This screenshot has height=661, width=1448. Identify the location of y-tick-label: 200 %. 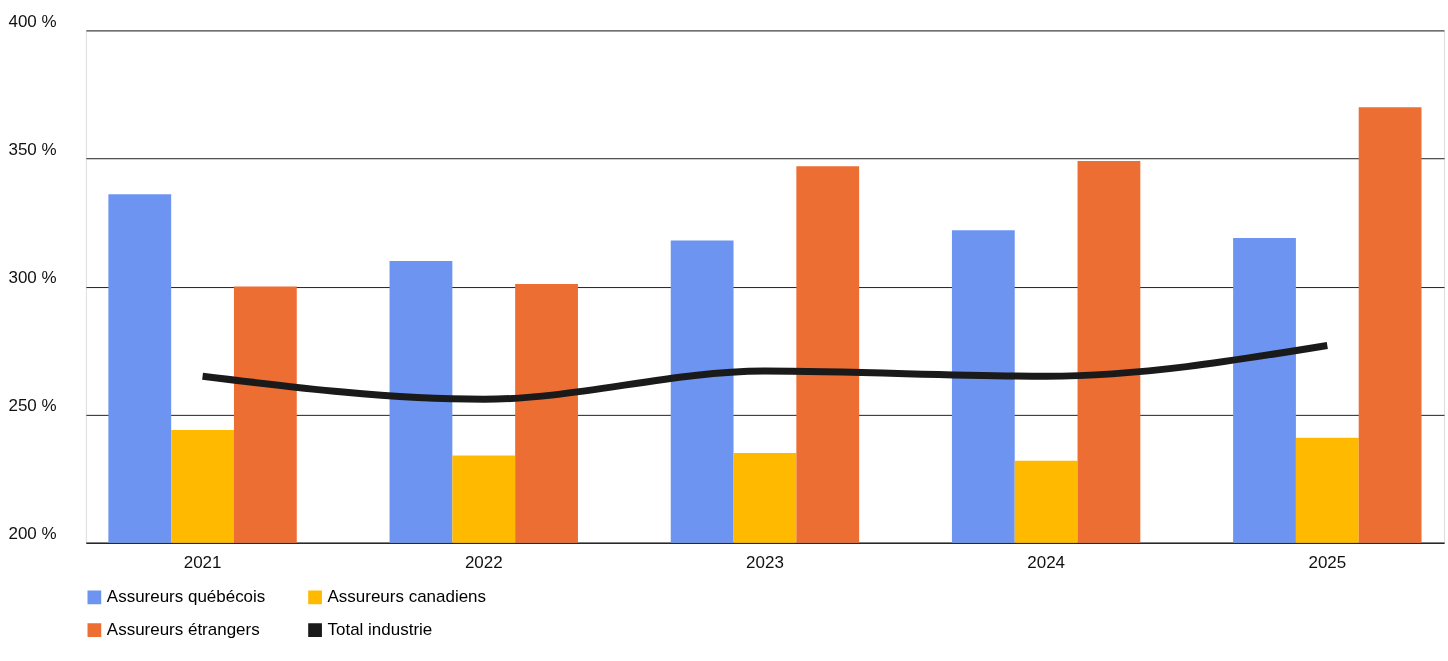
(32, 534).